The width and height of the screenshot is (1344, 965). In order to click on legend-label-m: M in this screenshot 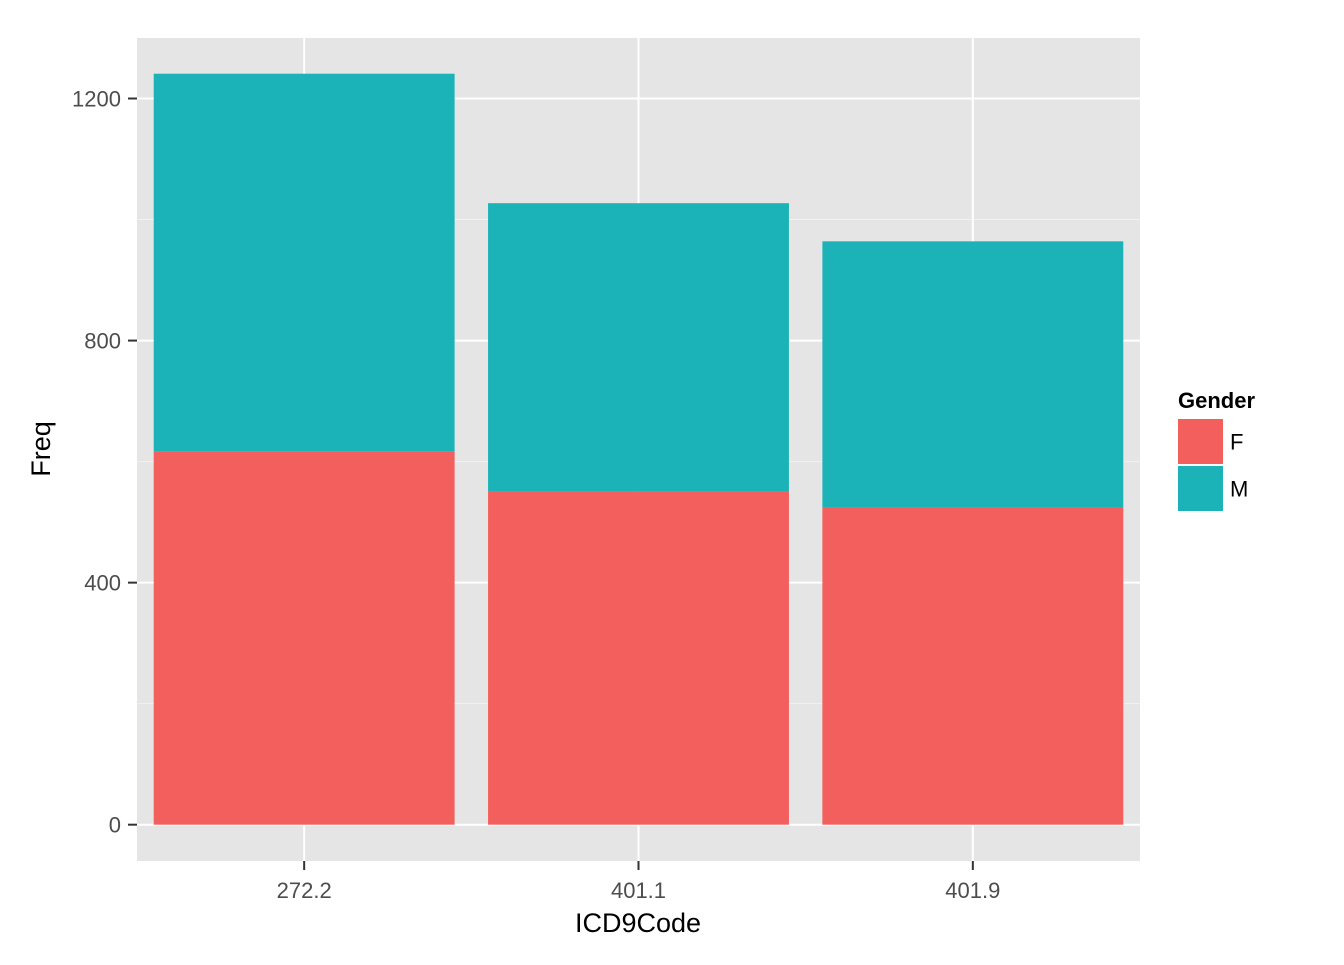, I will do `click(1239, 489)`.